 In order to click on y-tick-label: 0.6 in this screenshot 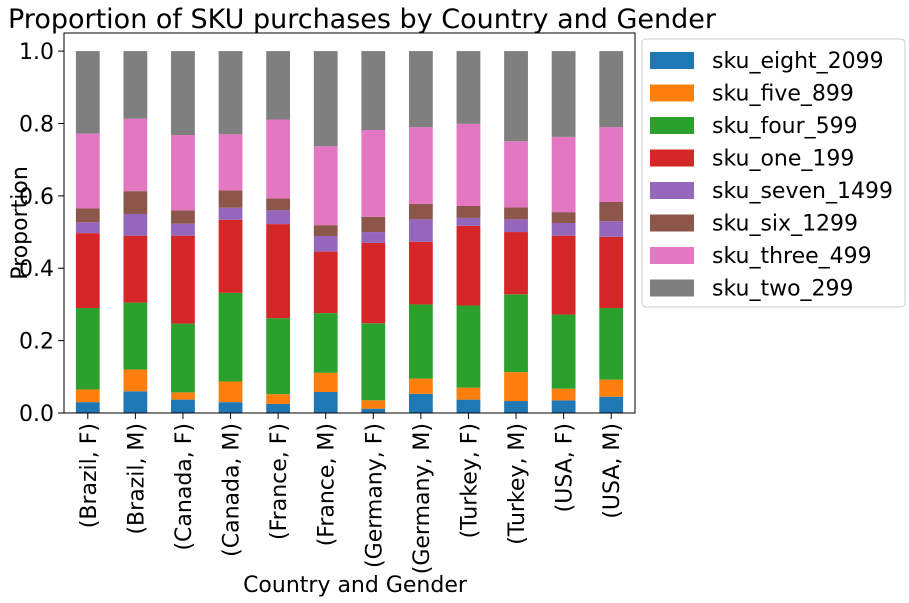, I will do `click(36, 197)`.